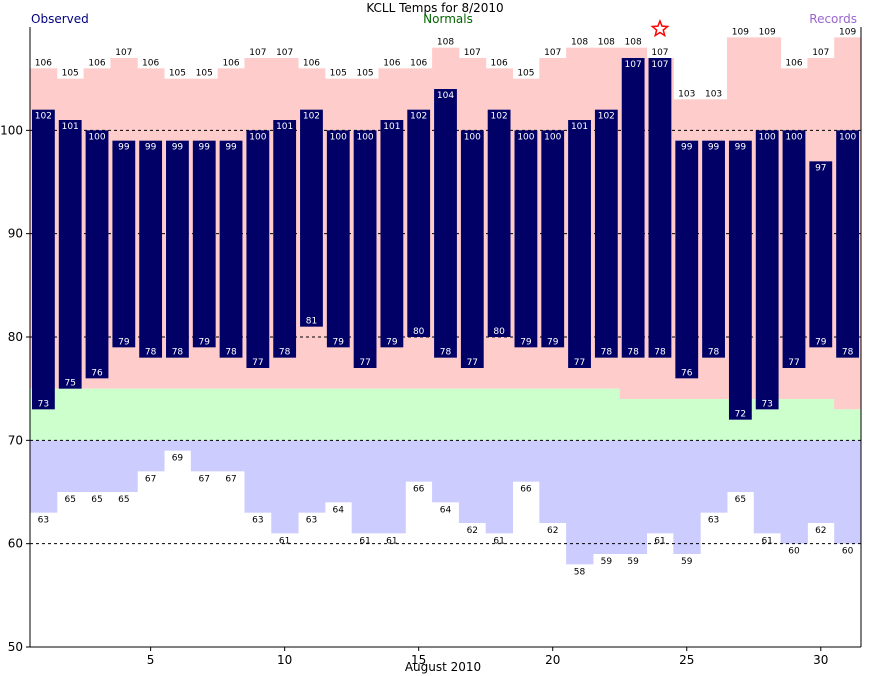  What do you see at coordinates (713, 94) in the screenshot?
I see `record-high-label: 103` at bounding box center [713, 94].